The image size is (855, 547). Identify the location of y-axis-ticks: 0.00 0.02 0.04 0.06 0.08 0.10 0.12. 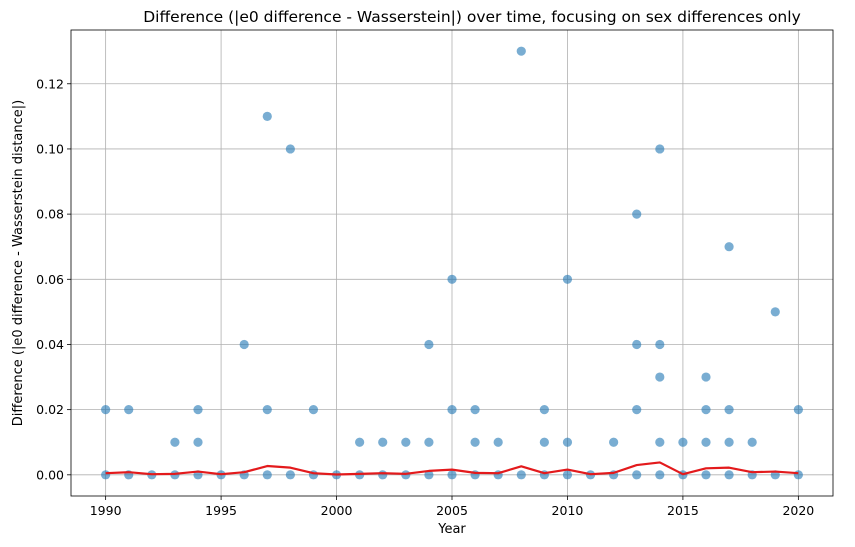
(53, 279).